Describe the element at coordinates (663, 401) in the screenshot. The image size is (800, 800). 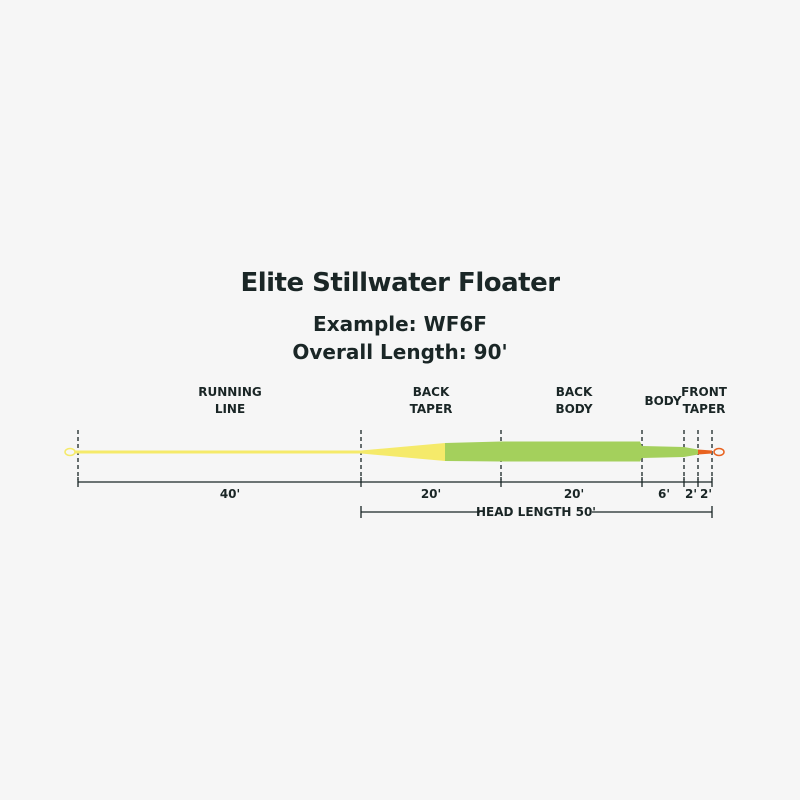
I see `section-label-body: BODY` at that location.